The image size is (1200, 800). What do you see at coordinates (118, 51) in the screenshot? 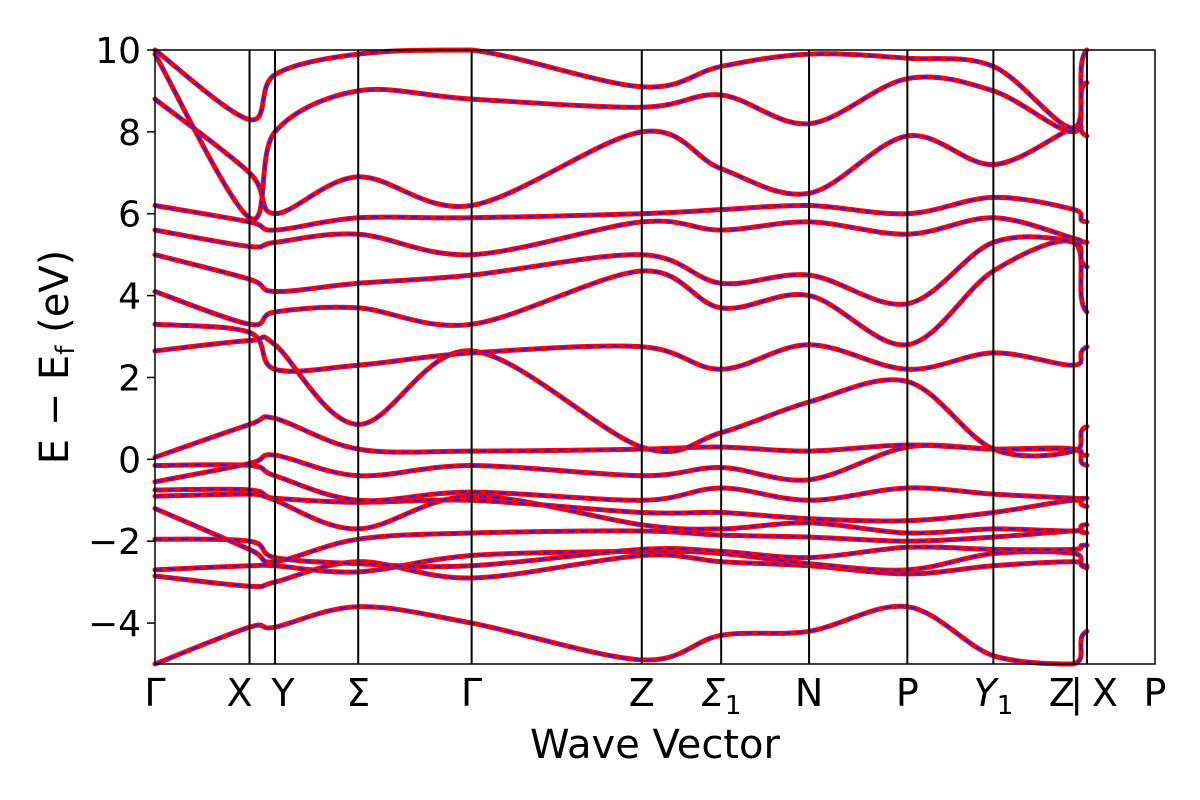
I see `y-tick-label: 10` at bounding box center [118, 51].